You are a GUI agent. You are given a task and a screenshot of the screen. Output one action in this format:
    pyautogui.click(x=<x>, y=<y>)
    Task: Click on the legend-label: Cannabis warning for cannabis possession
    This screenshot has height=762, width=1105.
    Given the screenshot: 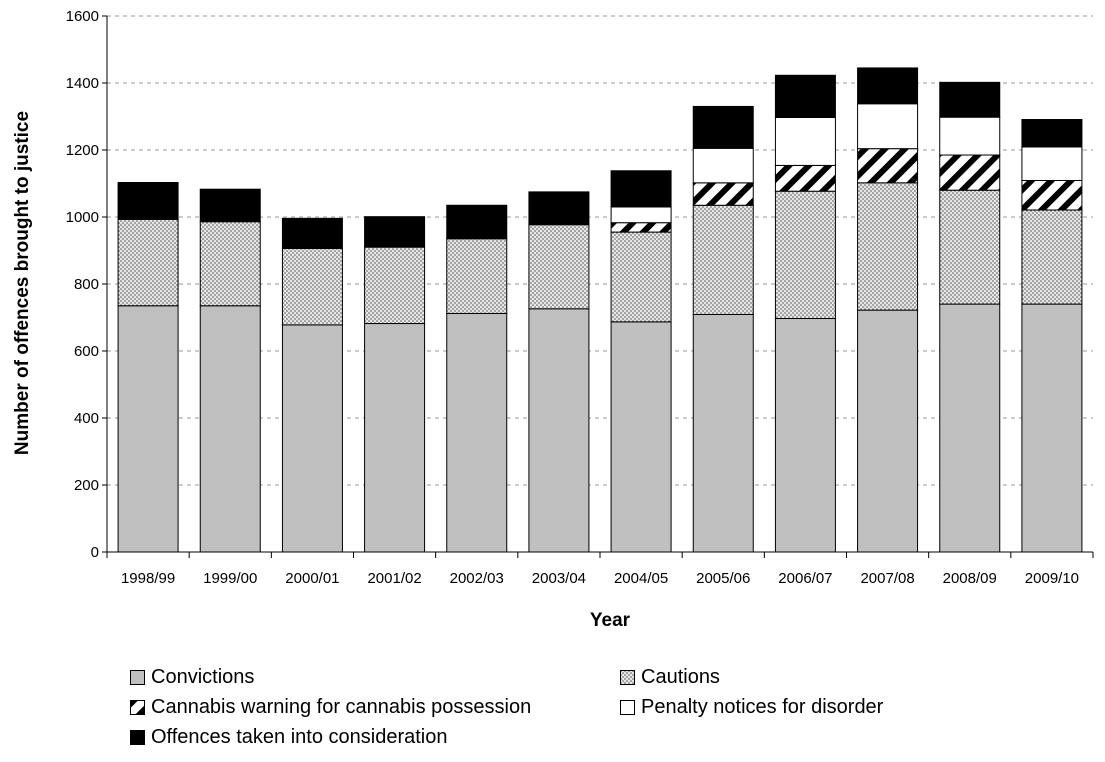 What is the action you would take?
    pyautogui.click(x=341, y=707)
    